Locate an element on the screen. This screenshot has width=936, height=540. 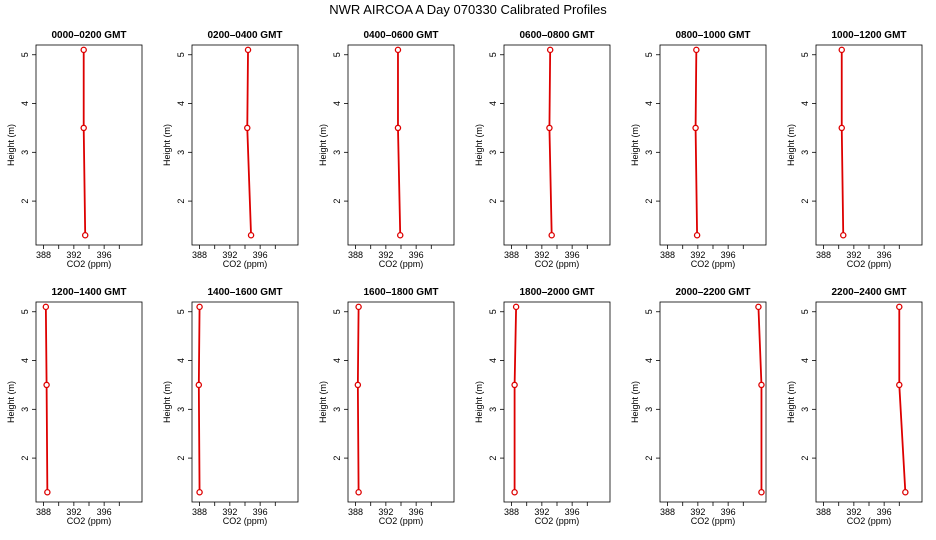
panel-title: 0800–1000 GMT is located at coordinates (712, 35).